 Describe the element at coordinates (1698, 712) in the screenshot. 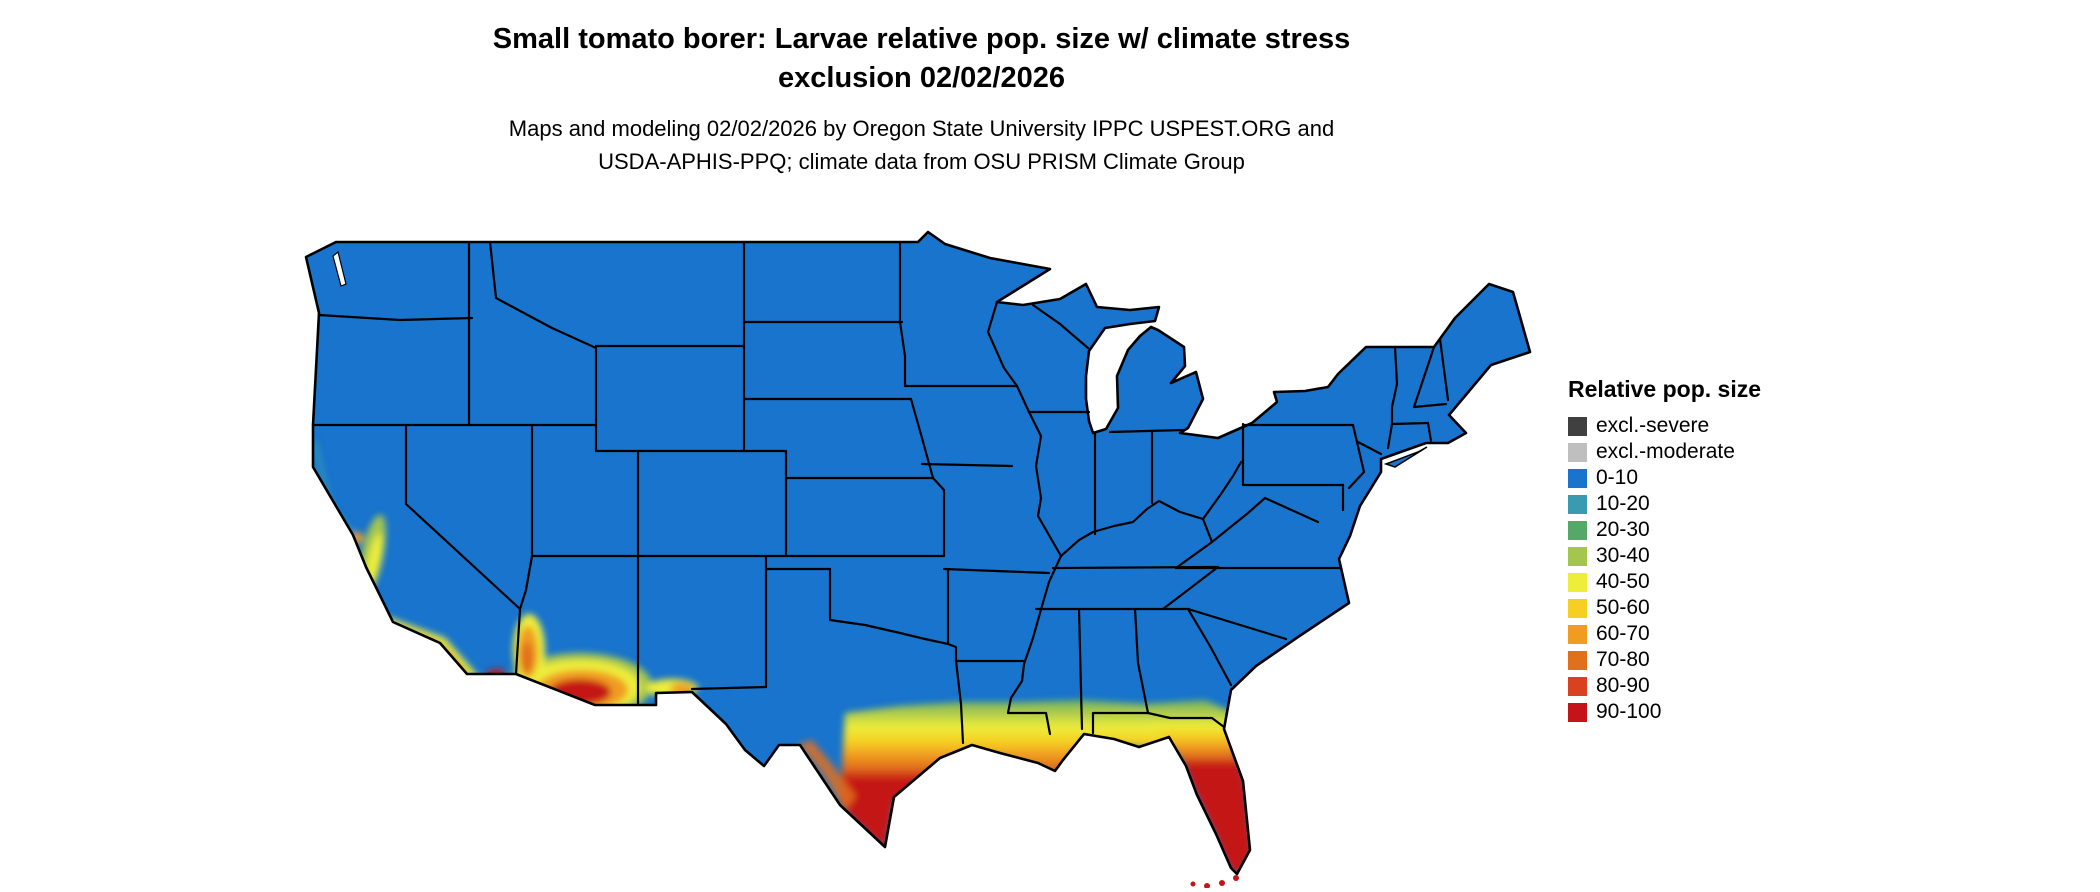

I see `legend-item: 90-100` at that location.